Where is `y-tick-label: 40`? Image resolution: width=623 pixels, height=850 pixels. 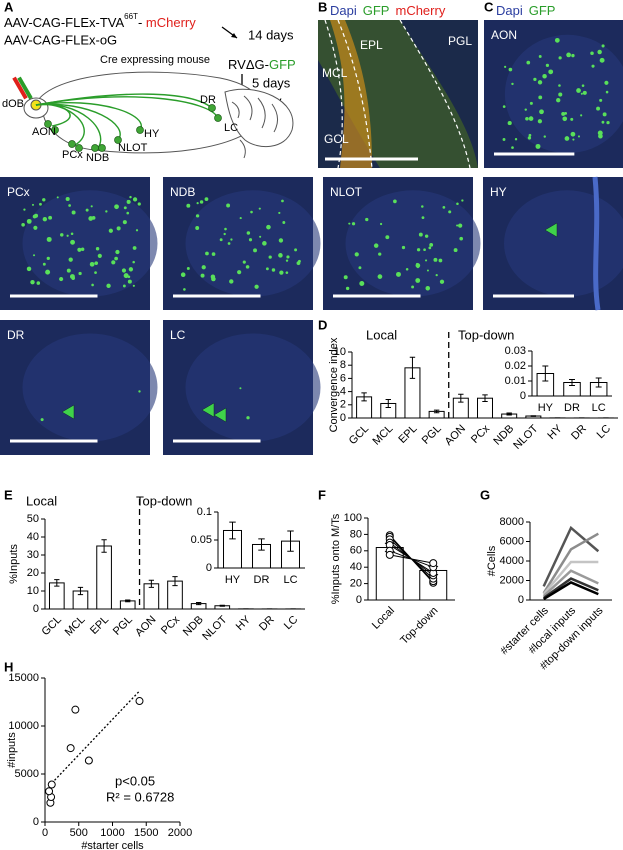
y-tick-label: 40 is located at coordinates (356, 567).